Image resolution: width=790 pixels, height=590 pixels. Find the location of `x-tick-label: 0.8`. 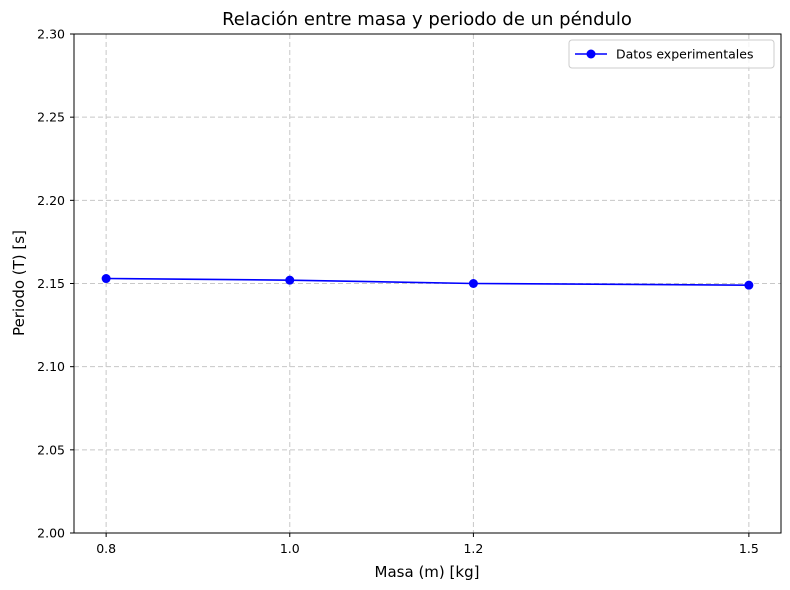

x-tick-label: 0.8 is located at coordinates (106, 548).